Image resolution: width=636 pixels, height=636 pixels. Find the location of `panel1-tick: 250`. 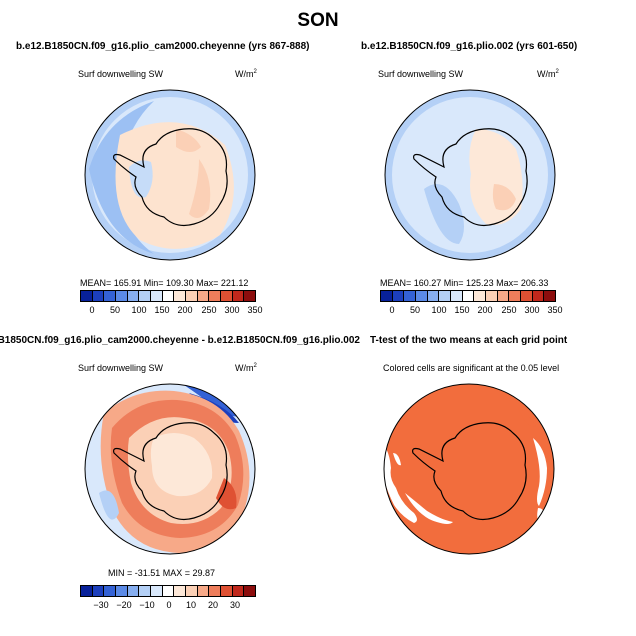

panel1-tick: 250 is located at coordinates (209, 310).